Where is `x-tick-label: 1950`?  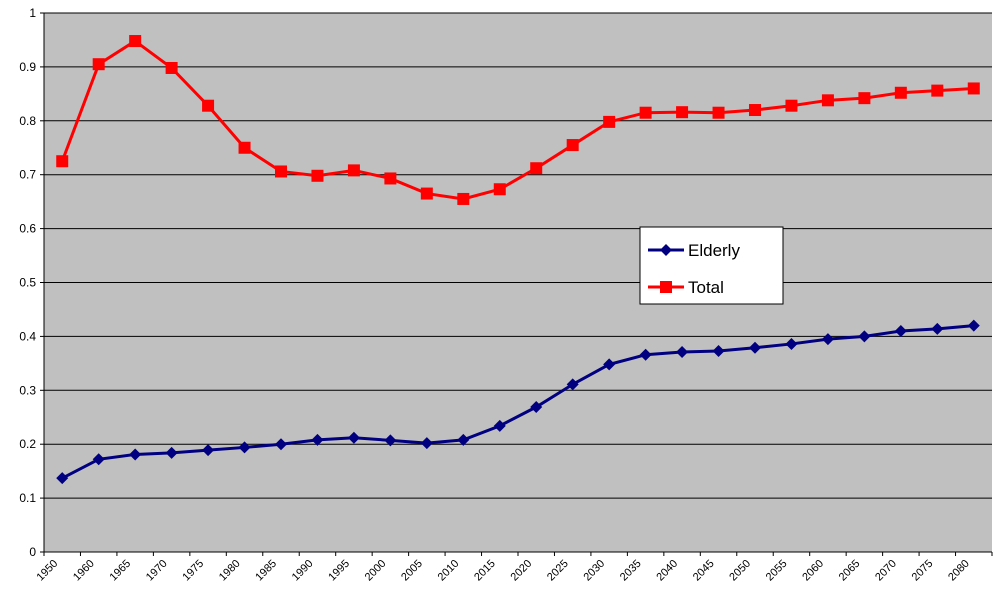
x-tick-label: 1950 is located at coordinates (48, 571).